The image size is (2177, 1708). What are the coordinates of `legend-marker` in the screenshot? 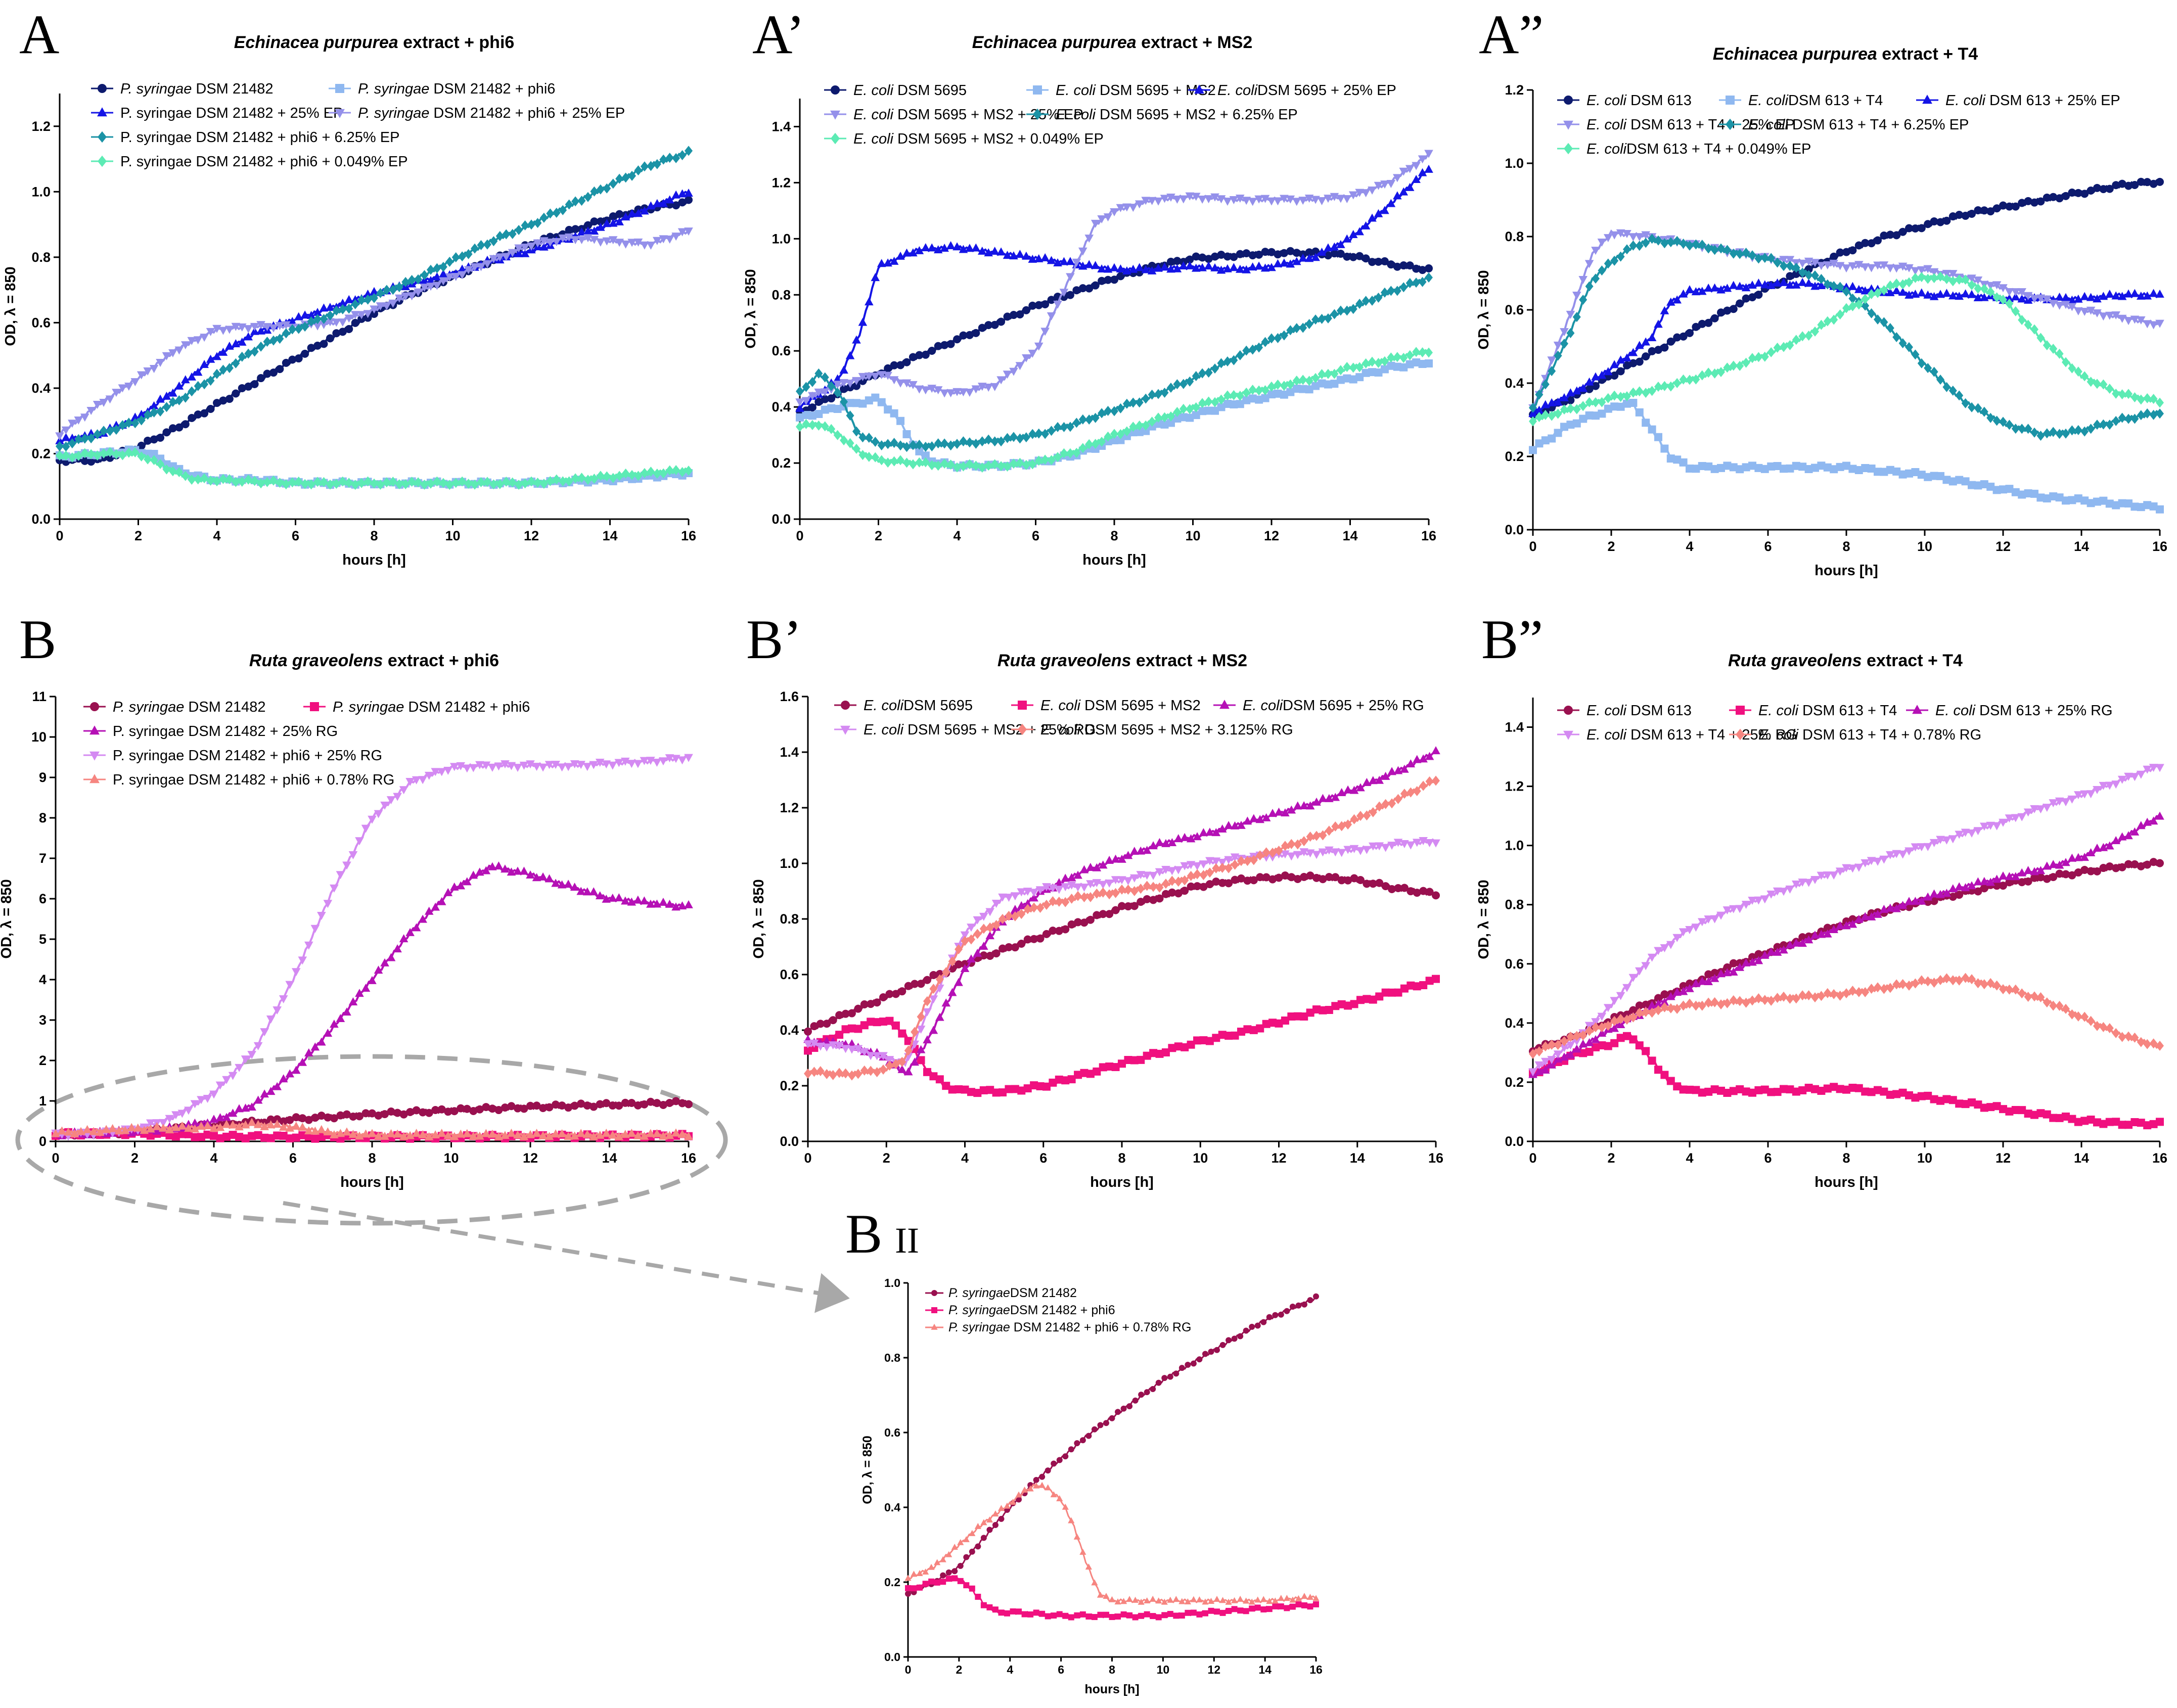 It's located at (1022, 729).